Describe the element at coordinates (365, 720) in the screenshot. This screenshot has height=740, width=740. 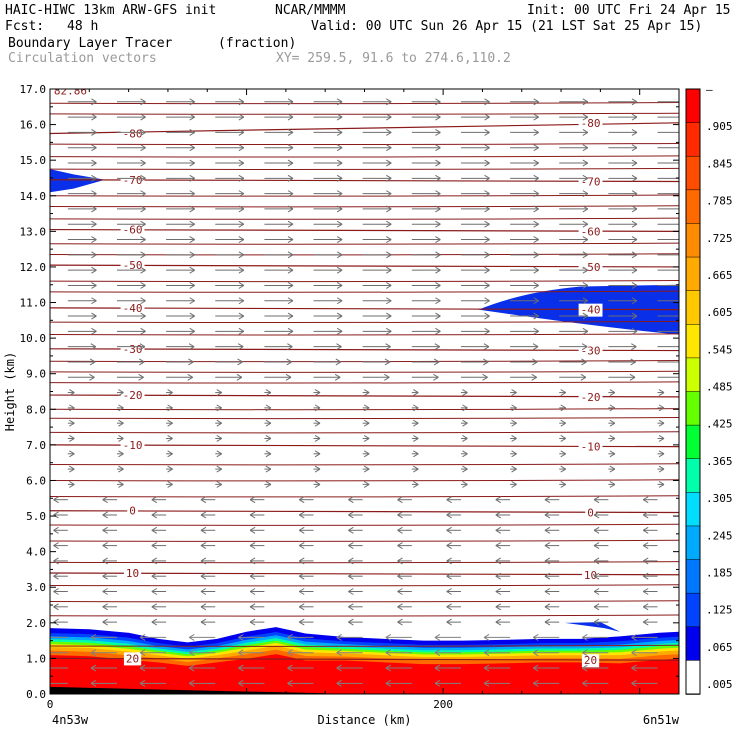
I see `x-axis-label: Distance (km)` at that location.